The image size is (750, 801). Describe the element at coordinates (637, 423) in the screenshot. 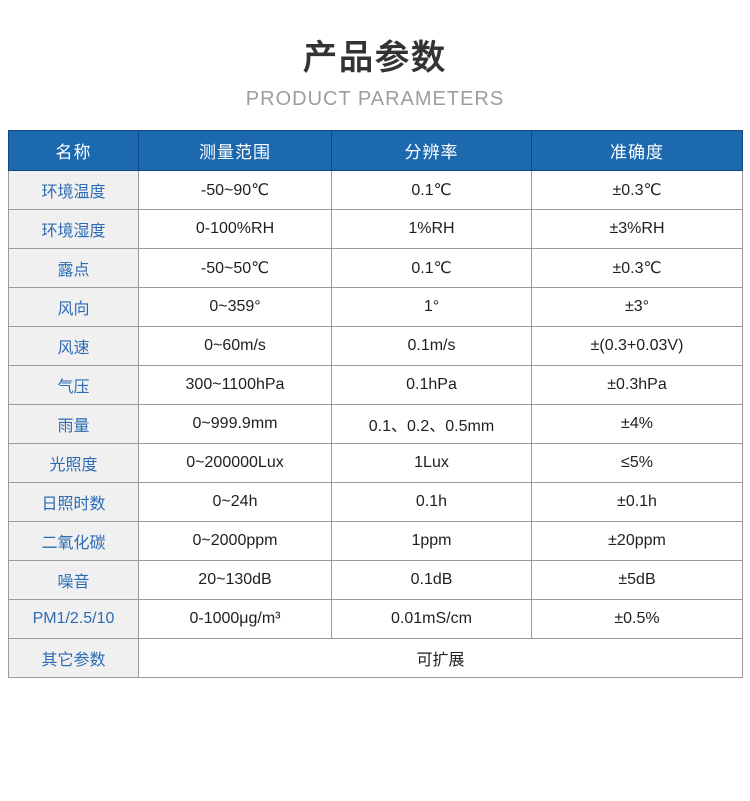

I see `param-accuracy-cell: ±4%` at that location.